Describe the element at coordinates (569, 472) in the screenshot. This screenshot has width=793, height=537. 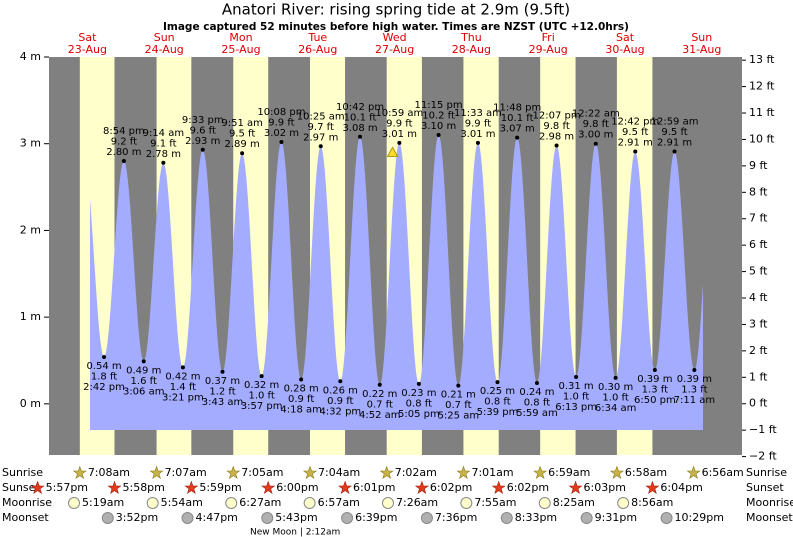
I see `almanac-time: 6:59am` at that location.